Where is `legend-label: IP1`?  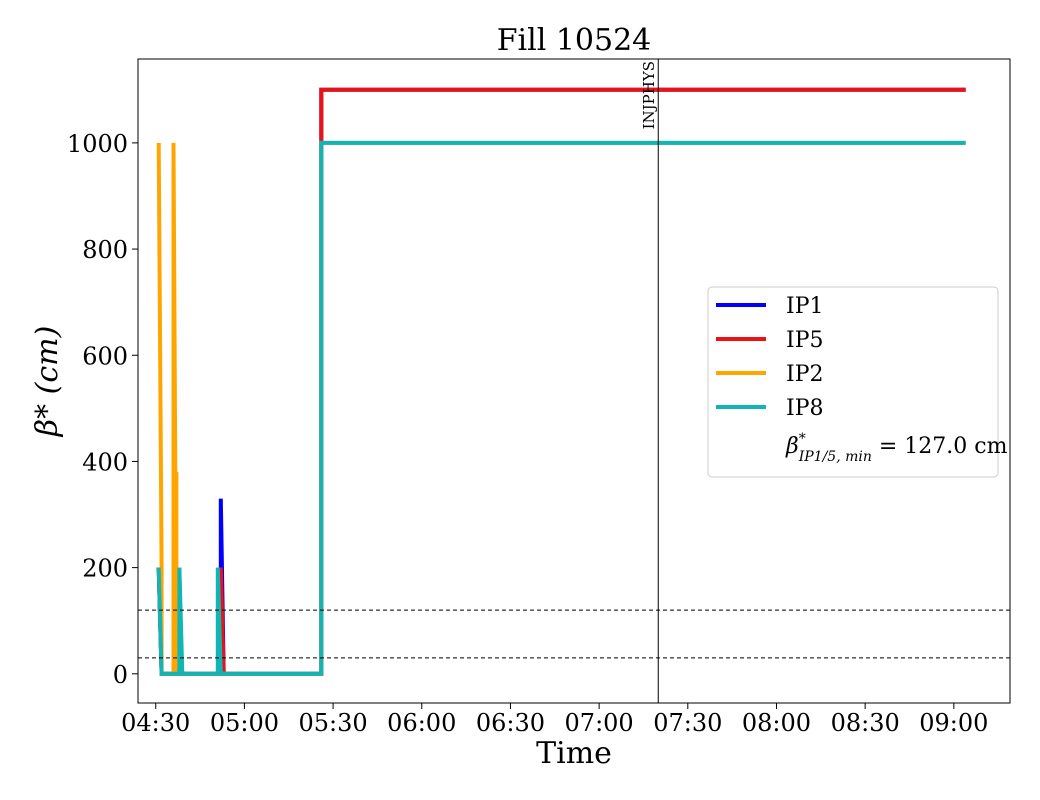
legend-label: IP1 is located at coordinates (805, 306).